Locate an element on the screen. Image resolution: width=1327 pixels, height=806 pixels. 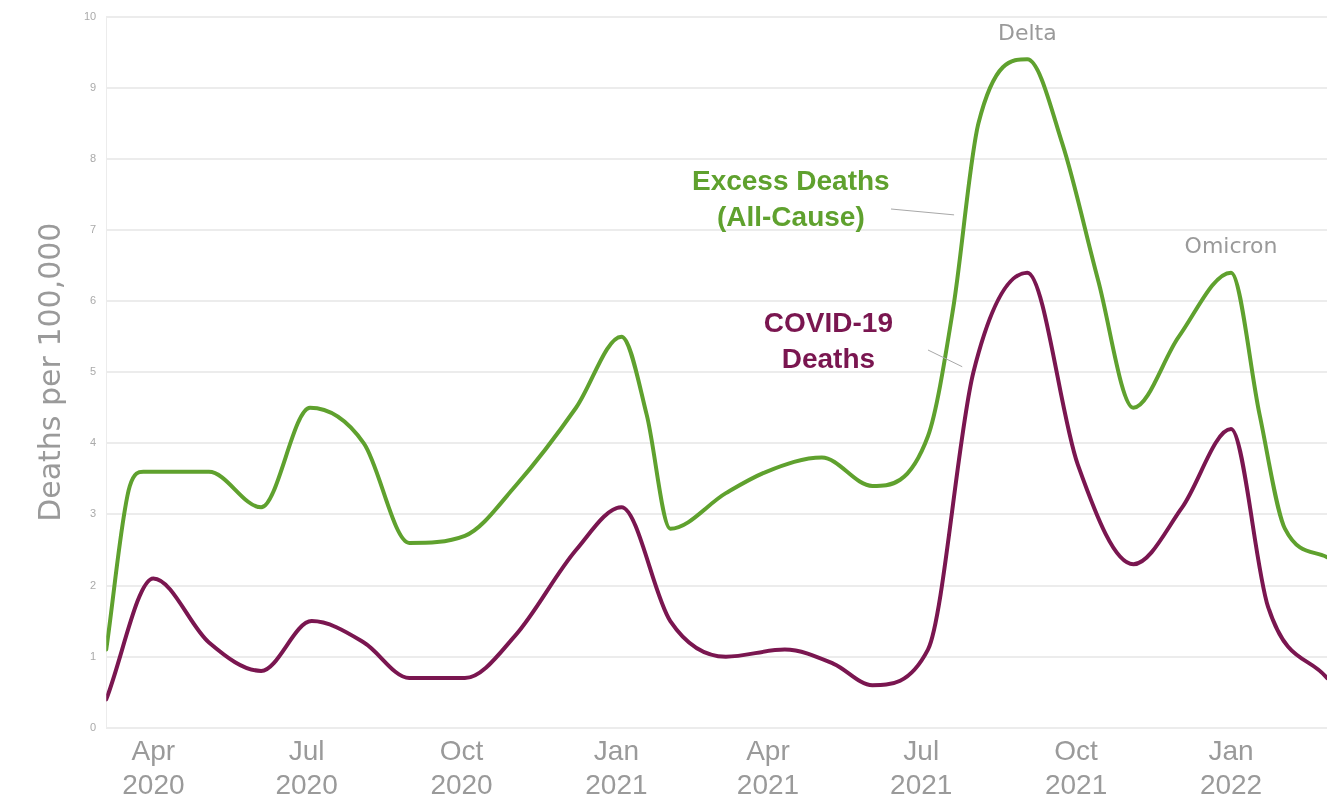
text: COVID-19 Deaths is located at coordinates (828, 340).